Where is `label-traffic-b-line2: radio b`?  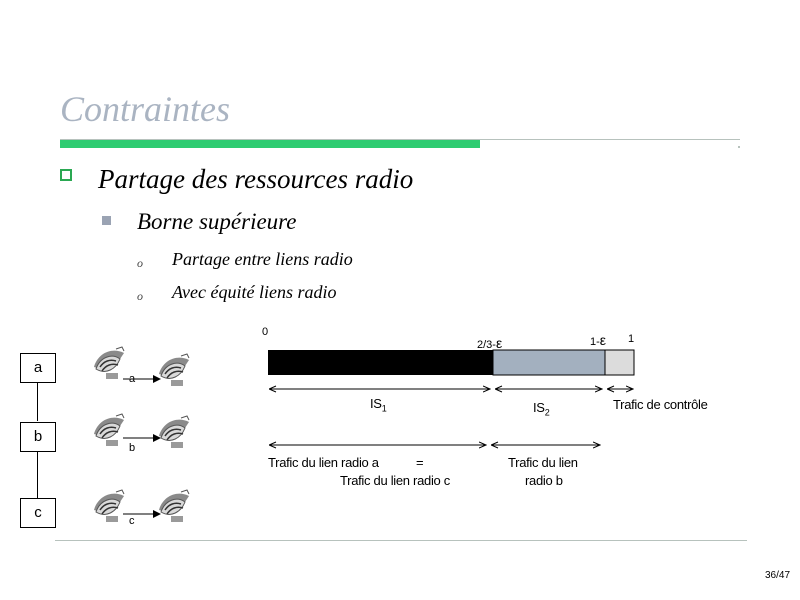 label-traffic-b-line2: radio b is located at coordinates (544, 480).